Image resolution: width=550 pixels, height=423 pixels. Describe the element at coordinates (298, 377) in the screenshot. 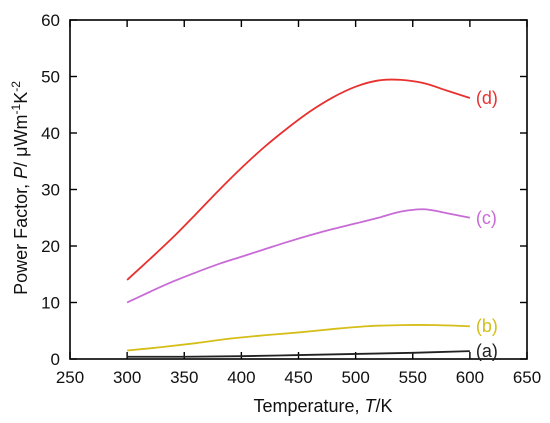

I see `x-tick-label: 450` at that location.